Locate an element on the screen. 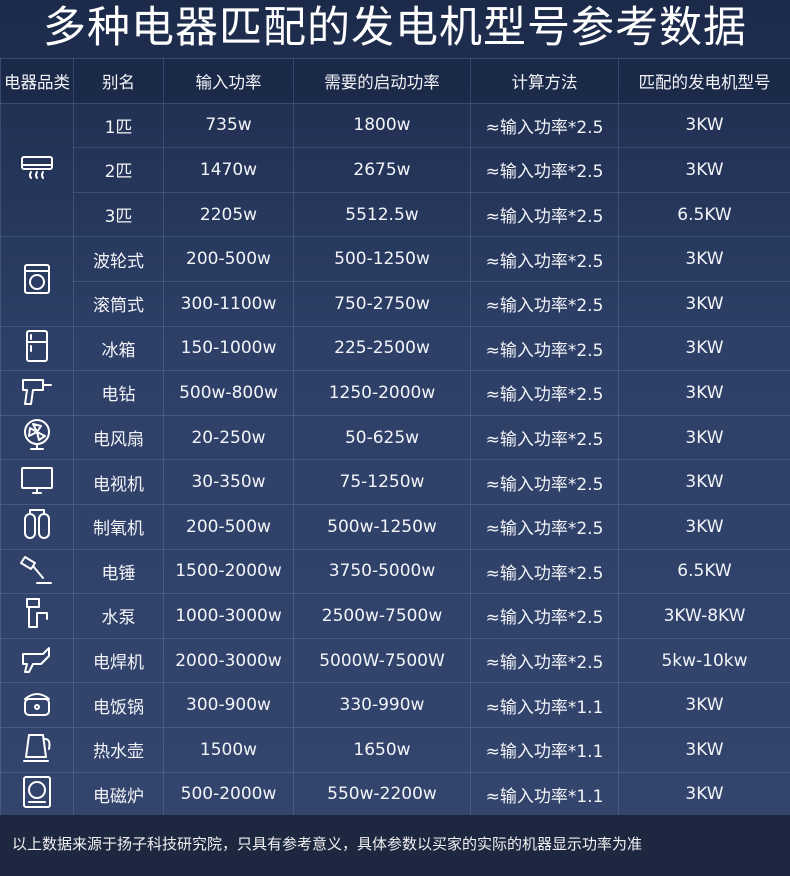  alias-cell: 电锤 is located at coordinates (118, 571).